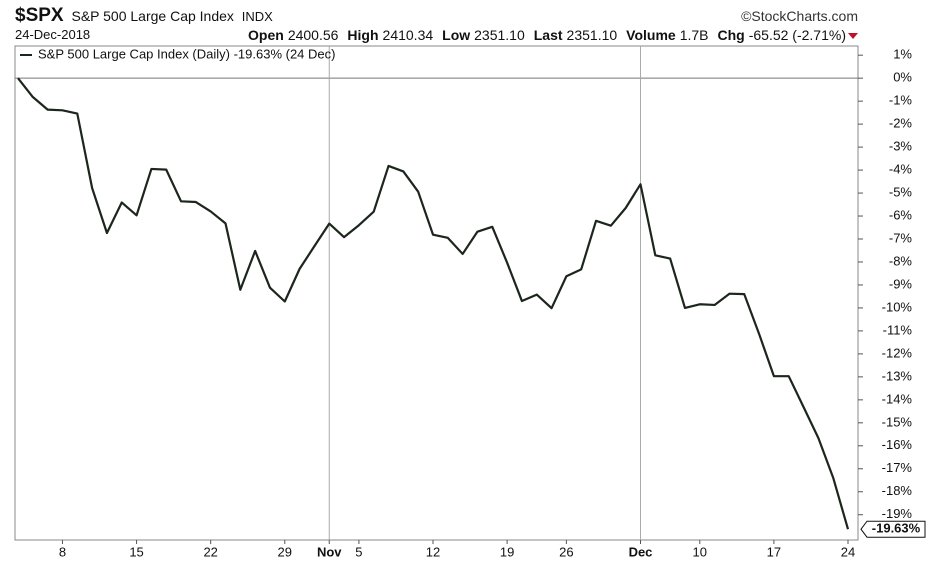 The height and width of the screenshot is (566, 936). What do you see at coordinates (62, 551) in the screenshot?
I see `x-tick-label: 8` at bounding box center [62, 551].